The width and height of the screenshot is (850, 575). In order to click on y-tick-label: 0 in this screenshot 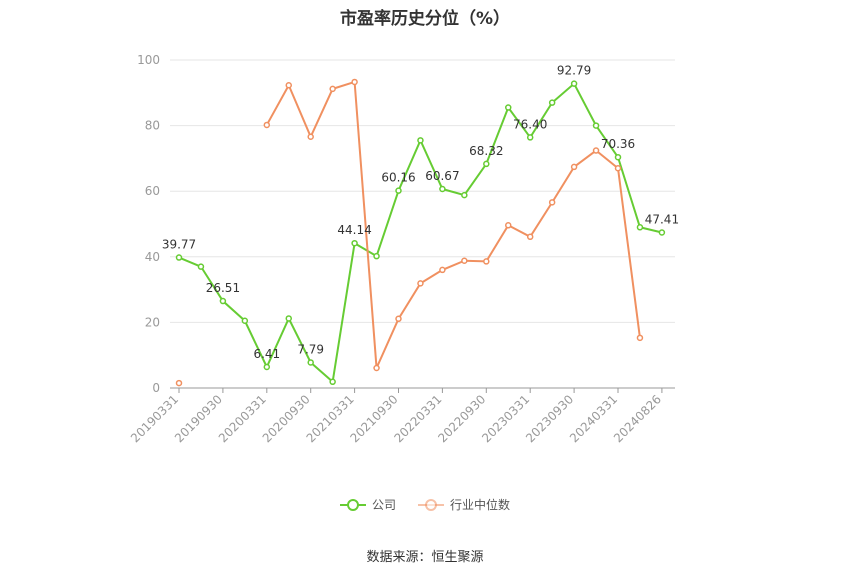, I will do `click(156, 388)`.